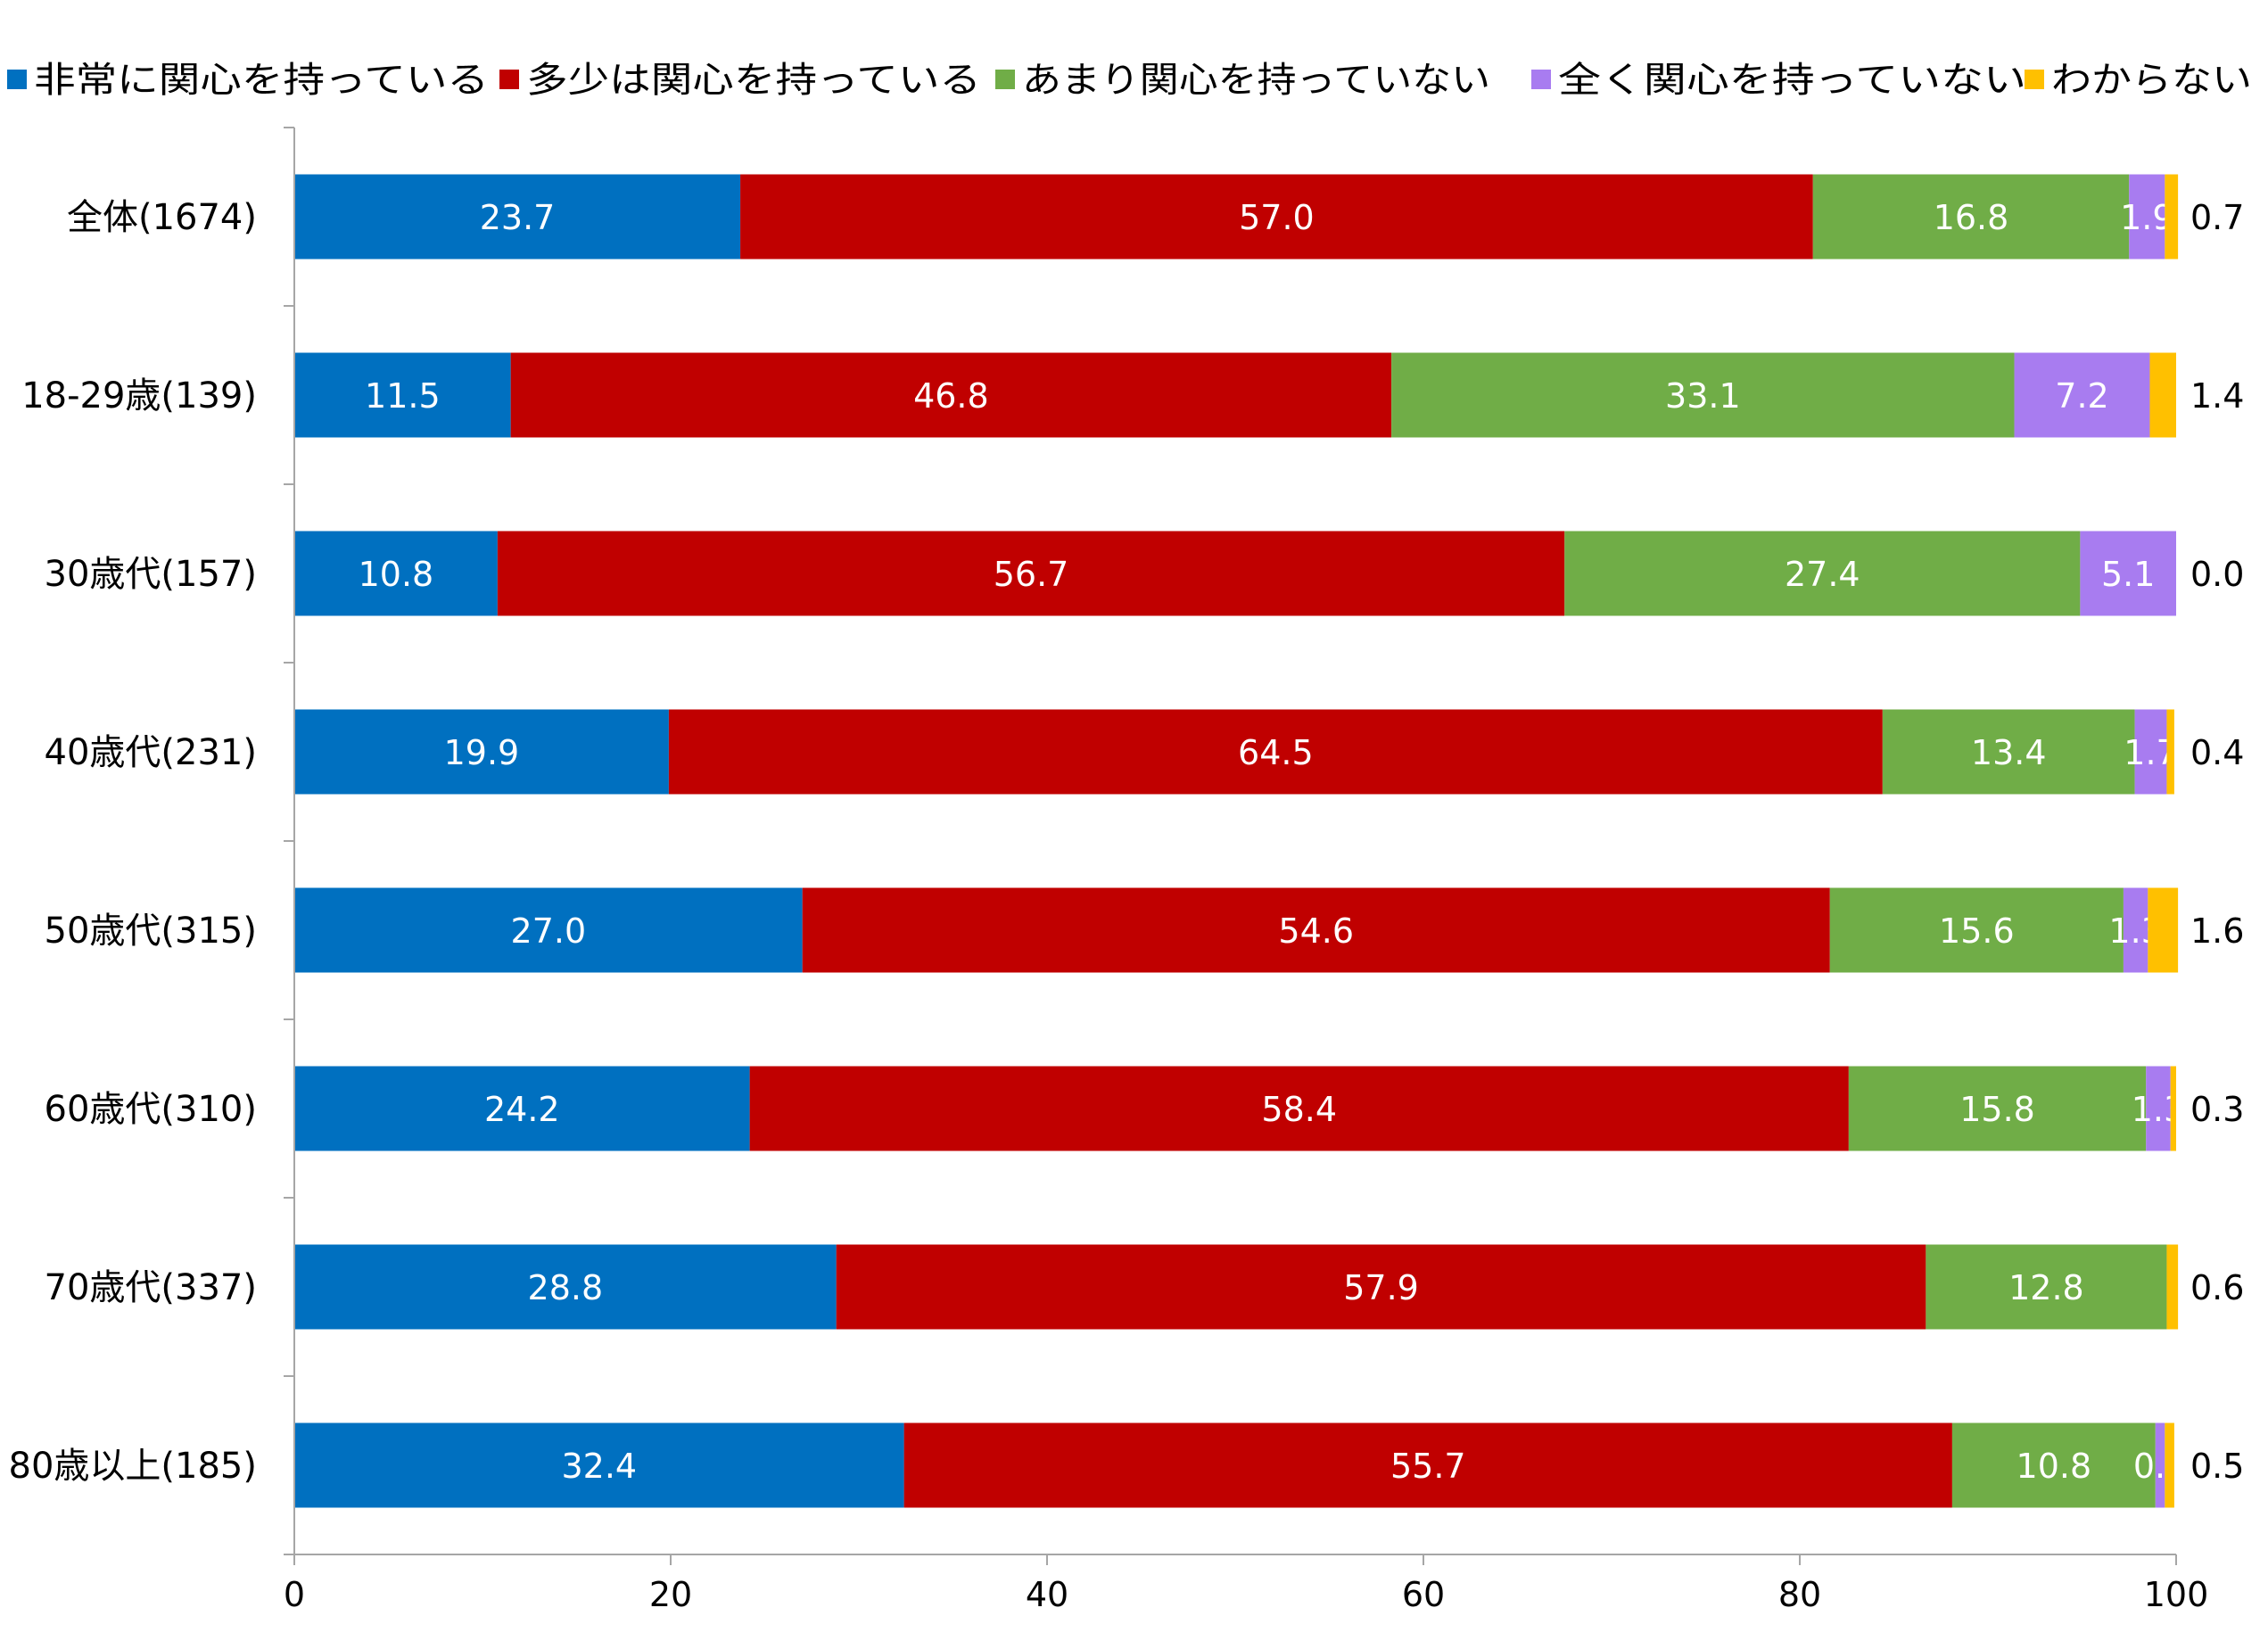 This screenshot has width=2268, height=1649. I want to click on data-label: 0.6, so click(2217, 1287).